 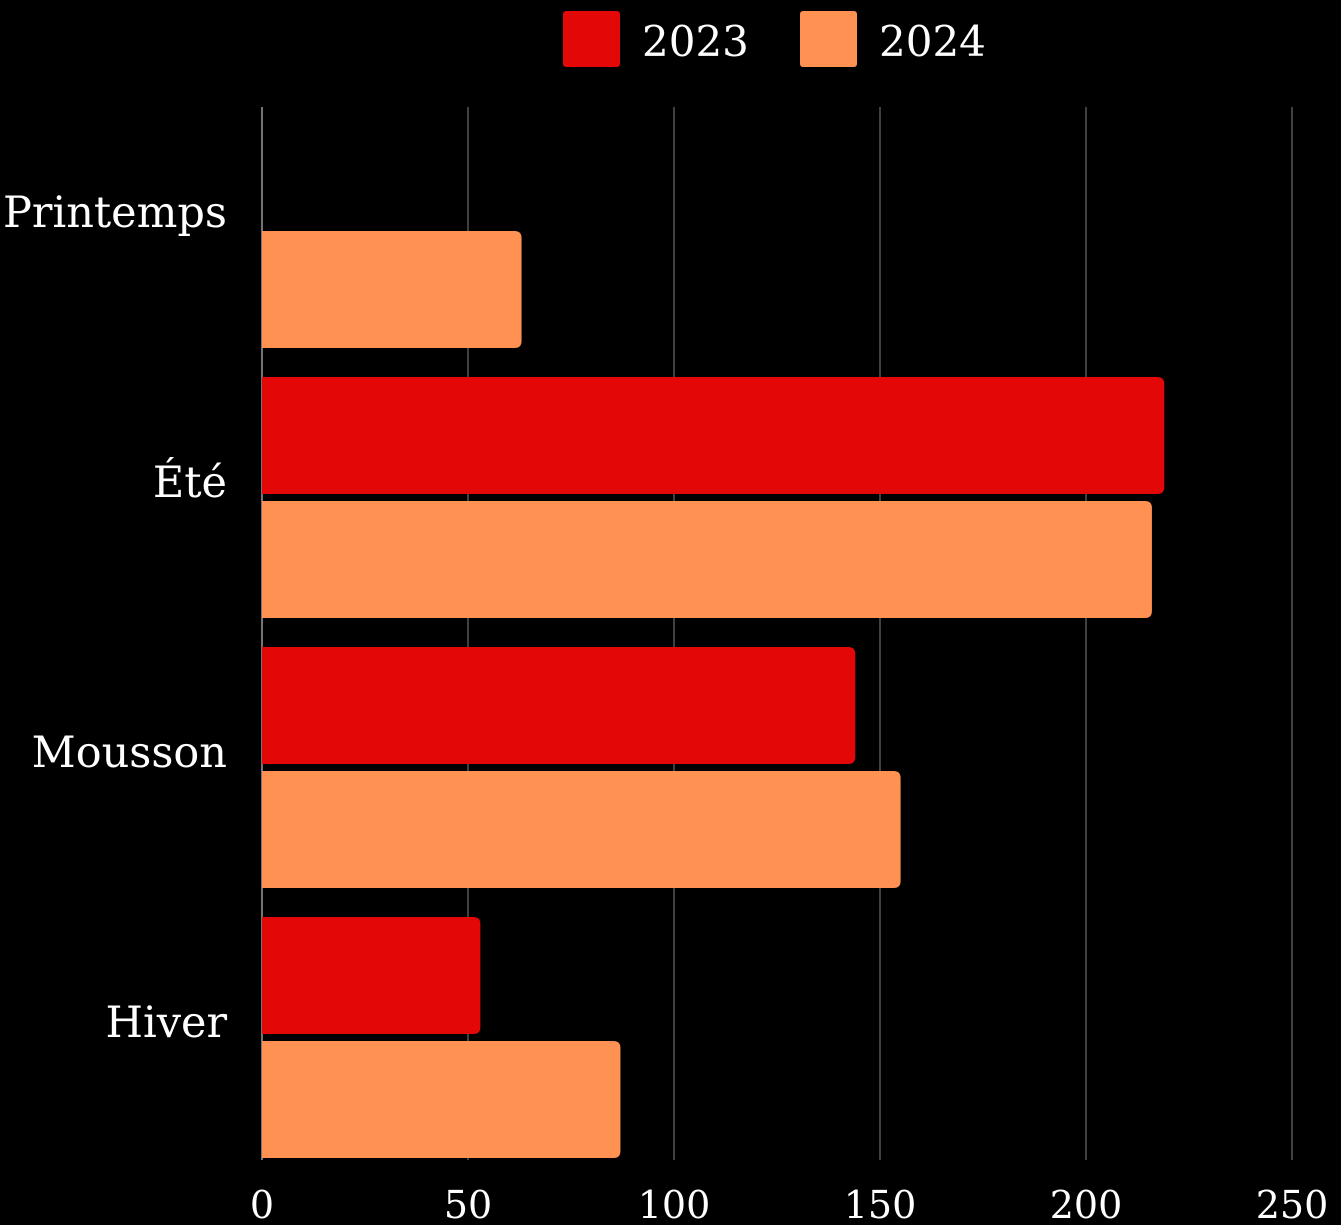 What do you see at coordinates (789, 1204) in the screenshot?
I see `x-axis-ticks: 0 50 100 150 200 250` at bounding box center [789, 1204].